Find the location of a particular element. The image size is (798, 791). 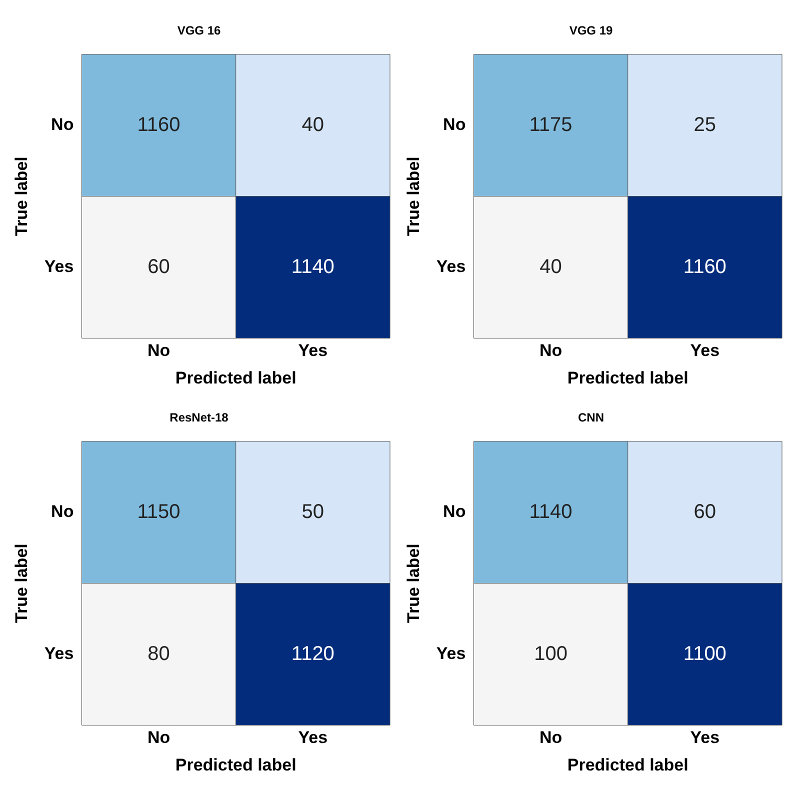

data-label: 1120 is located at coordinates (312, 653).